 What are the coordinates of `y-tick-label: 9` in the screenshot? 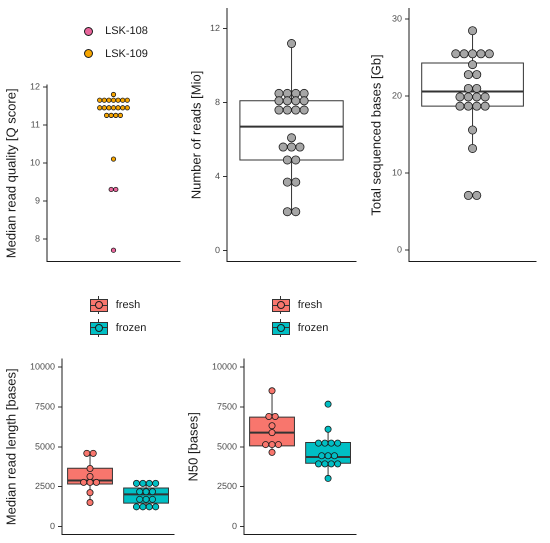 It's located at (37, 200).